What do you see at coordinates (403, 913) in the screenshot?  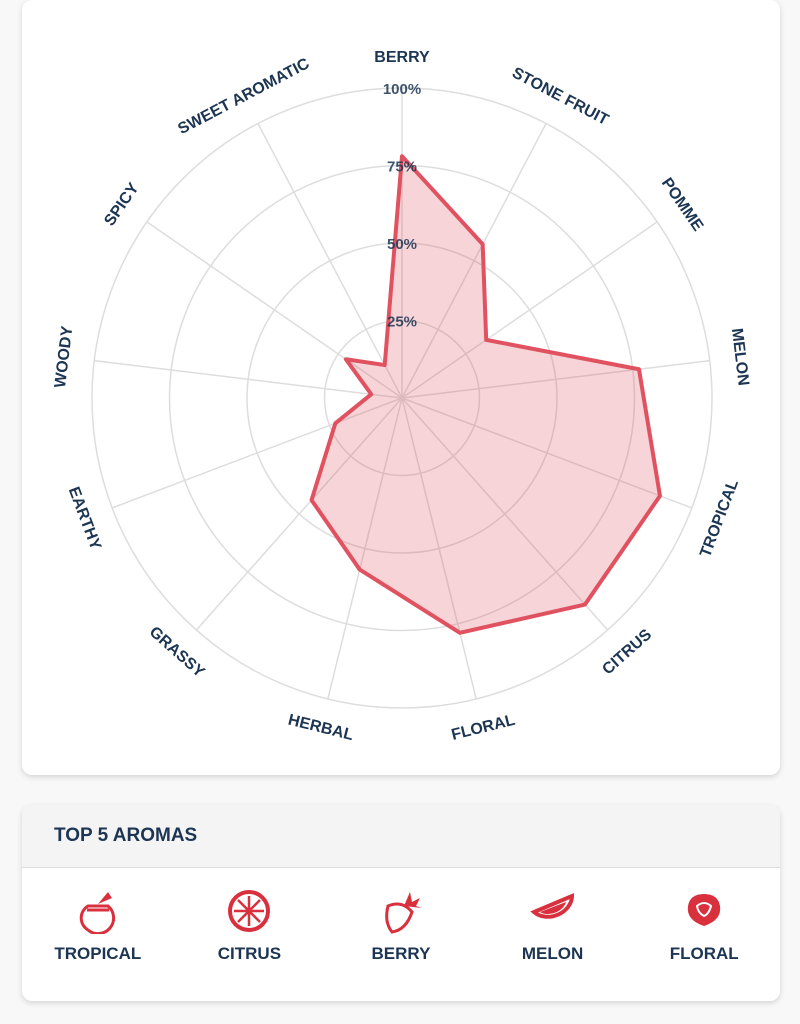 I see `berry-icon` at bounding box center [403, 913].